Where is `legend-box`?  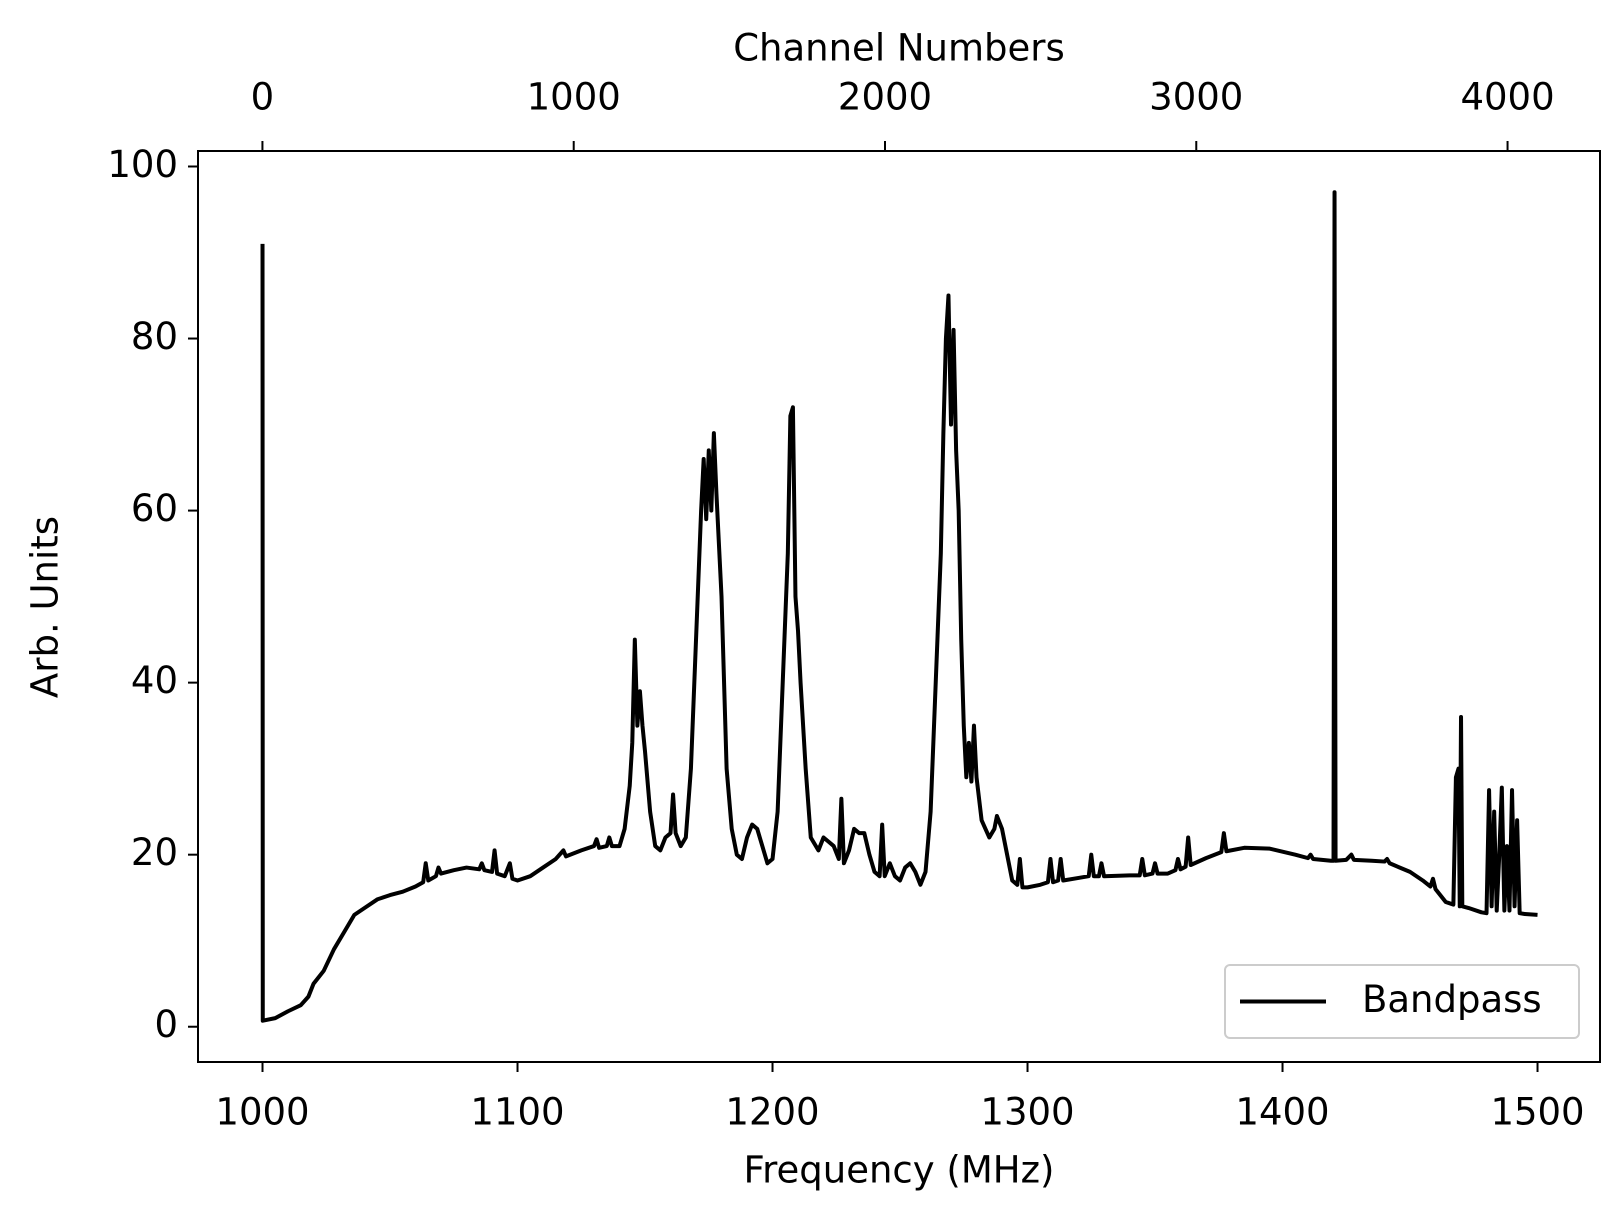 legend-box is located at coordinates (1402, 1001).